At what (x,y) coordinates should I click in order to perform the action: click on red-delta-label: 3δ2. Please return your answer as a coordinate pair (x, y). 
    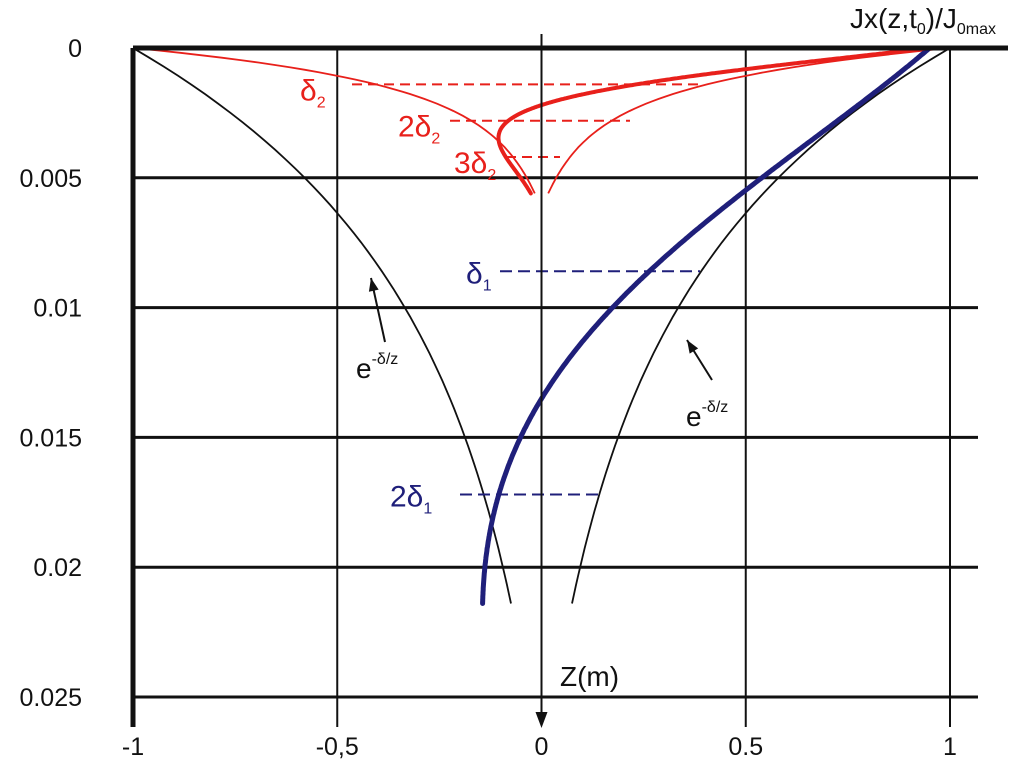
    Looking at the image, I should click on (475, 165).